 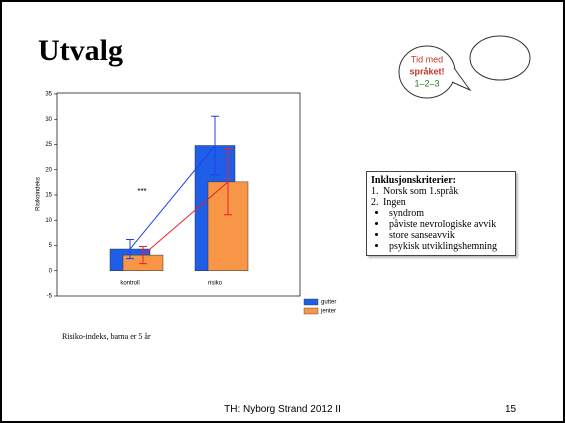 What do you see at coordinates (511, 409) in the screenshot?
I see `page-number: 15` at bounding box center [511, 409].